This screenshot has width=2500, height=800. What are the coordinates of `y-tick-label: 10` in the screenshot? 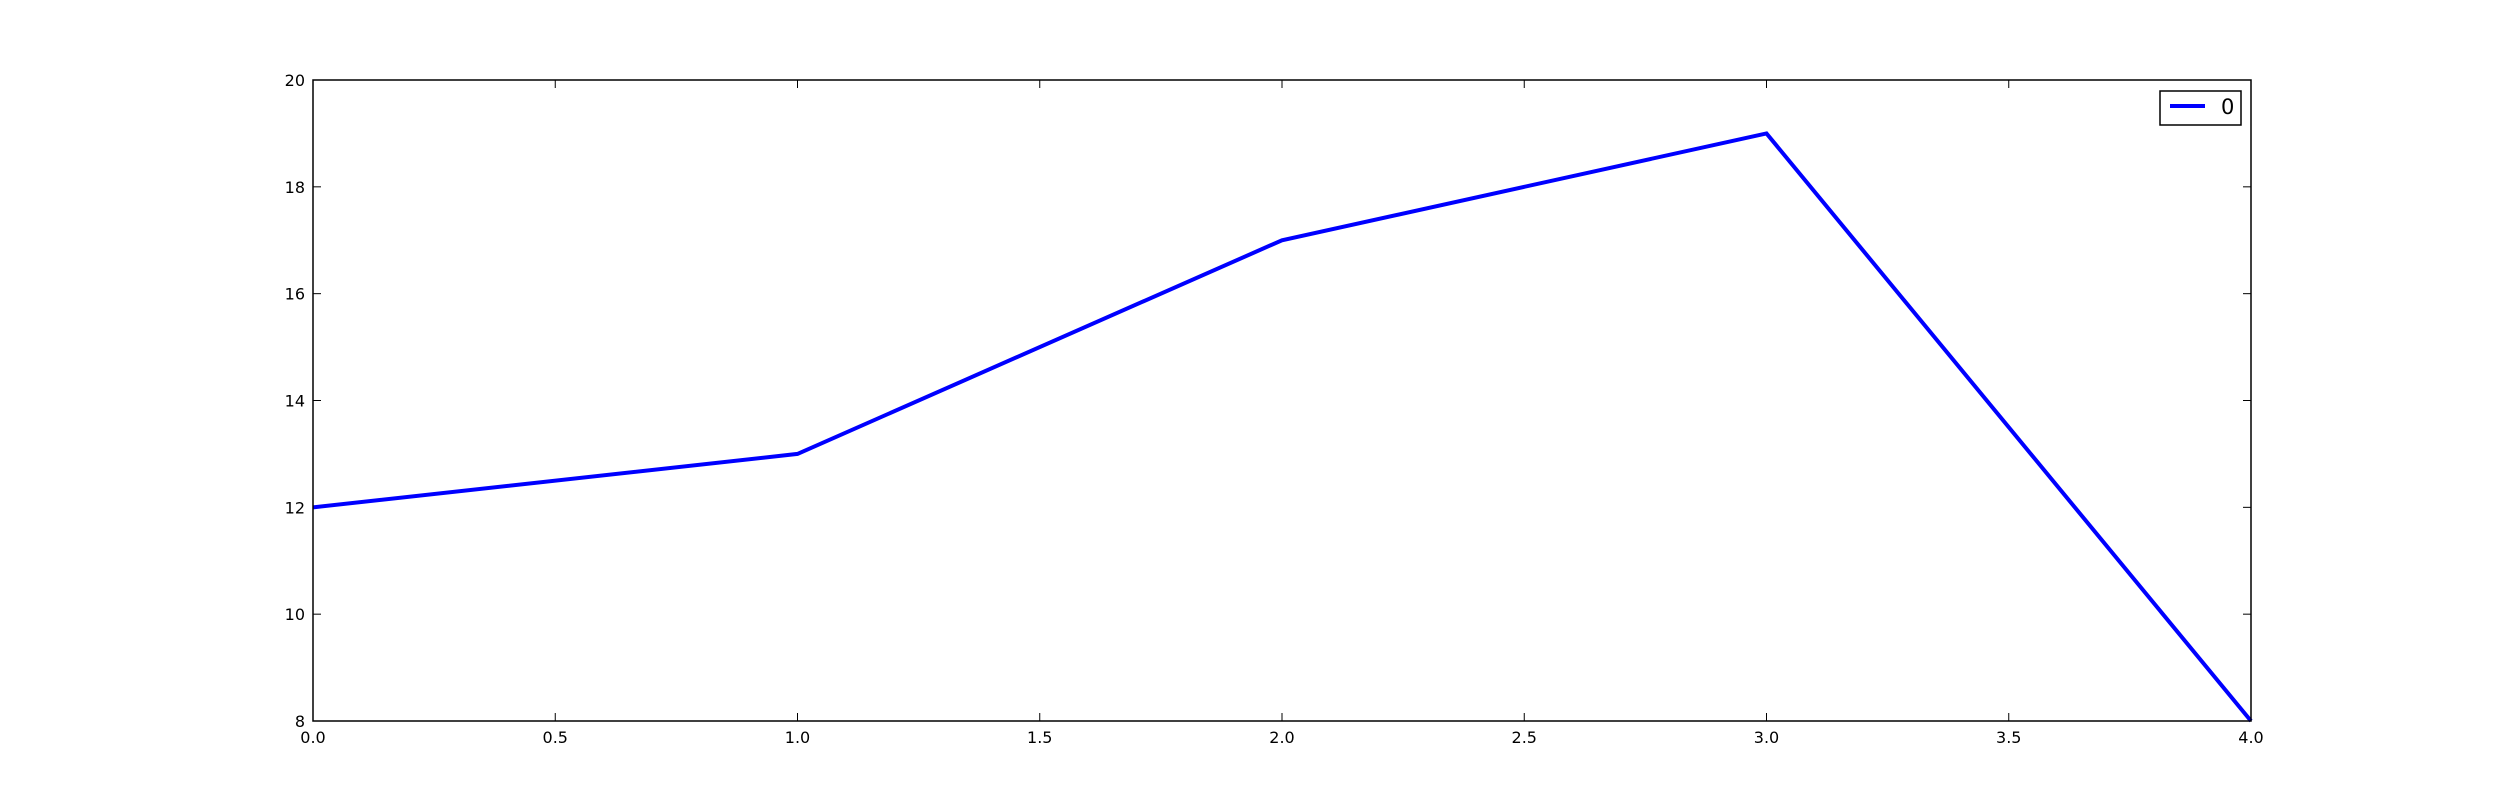 It's located at (295, 614).